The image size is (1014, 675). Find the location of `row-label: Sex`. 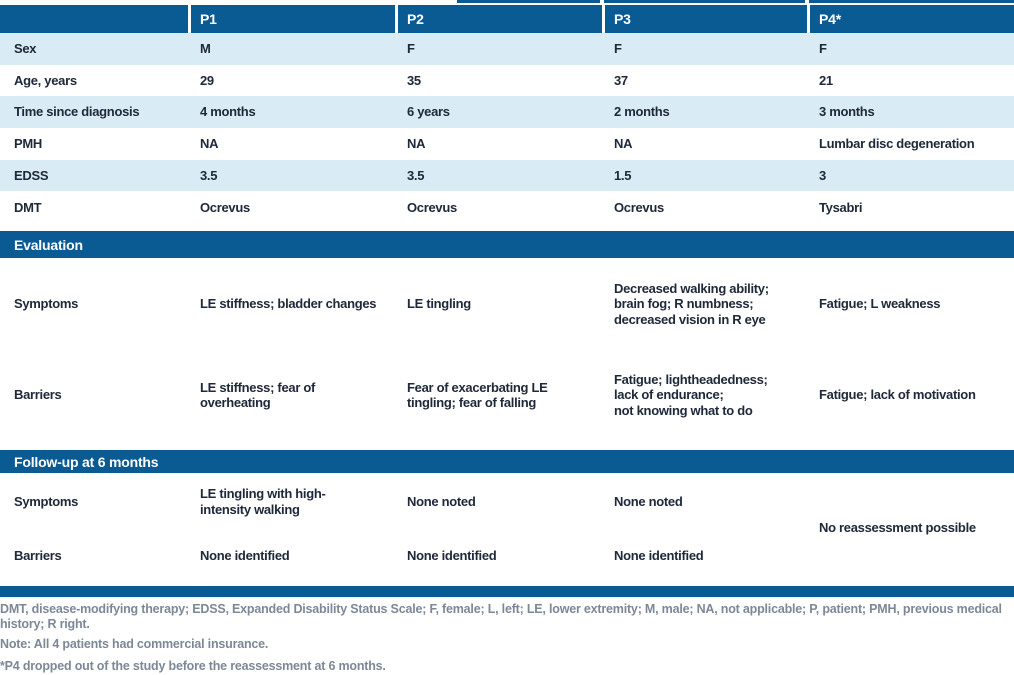

row-label: Sex is located at coordinates (25, 49).